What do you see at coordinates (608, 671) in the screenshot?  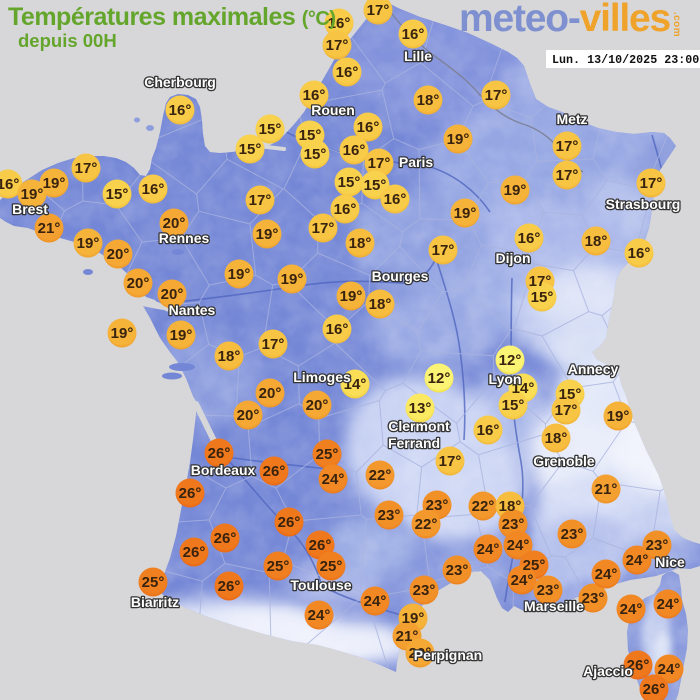 I see `svg-text: Ajaccio` at bounding box center [608, 671].